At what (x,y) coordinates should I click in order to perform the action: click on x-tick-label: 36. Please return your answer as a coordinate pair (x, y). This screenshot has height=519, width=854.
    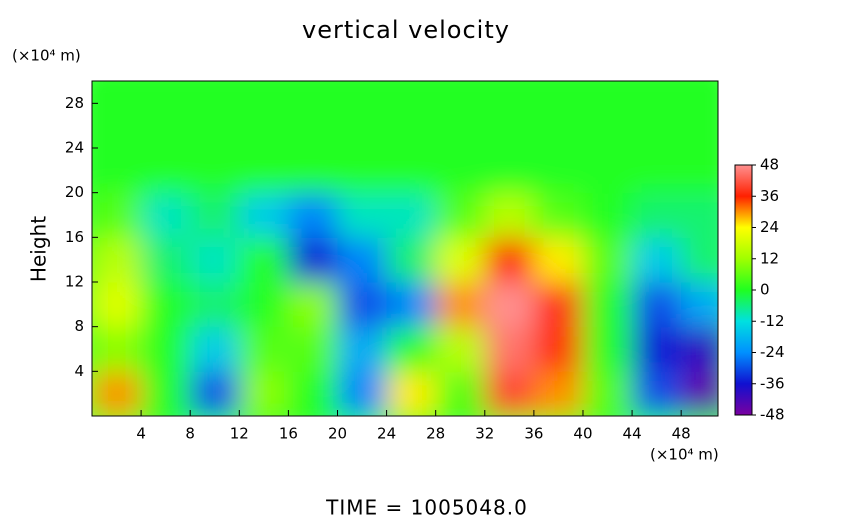
    Looking at the image, I should click on (533, 434).